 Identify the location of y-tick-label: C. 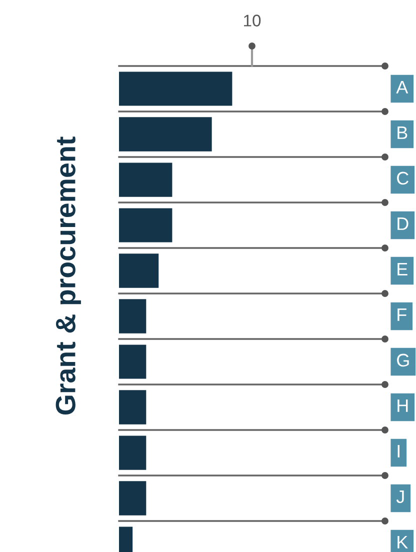
(402, 178).